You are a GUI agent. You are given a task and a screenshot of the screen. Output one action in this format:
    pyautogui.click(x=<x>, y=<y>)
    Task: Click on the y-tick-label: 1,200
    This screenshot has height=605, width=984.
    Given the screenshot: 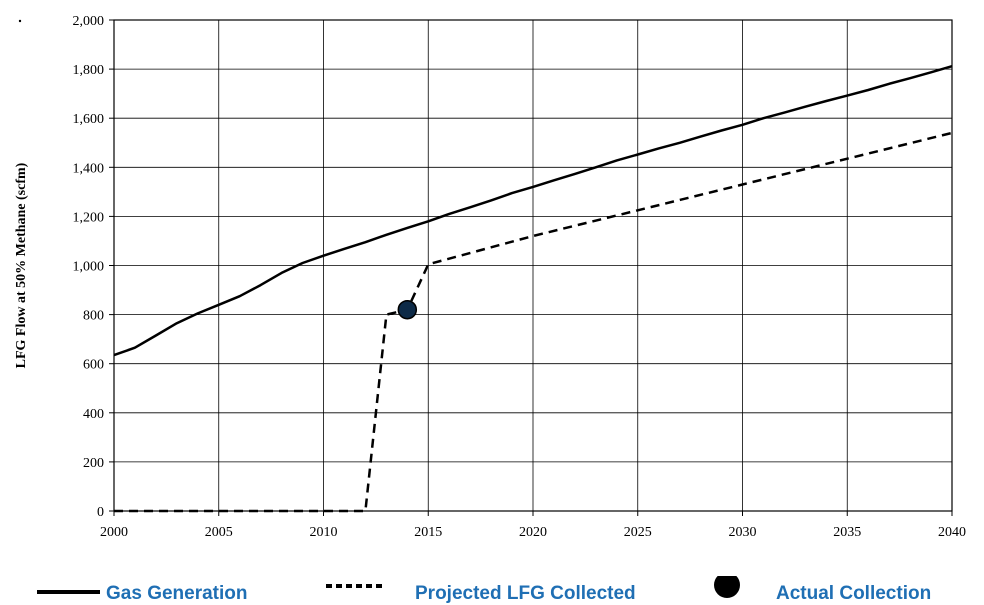 What is the action you would take?
    pyautogui.click(x=89, y=217)
    